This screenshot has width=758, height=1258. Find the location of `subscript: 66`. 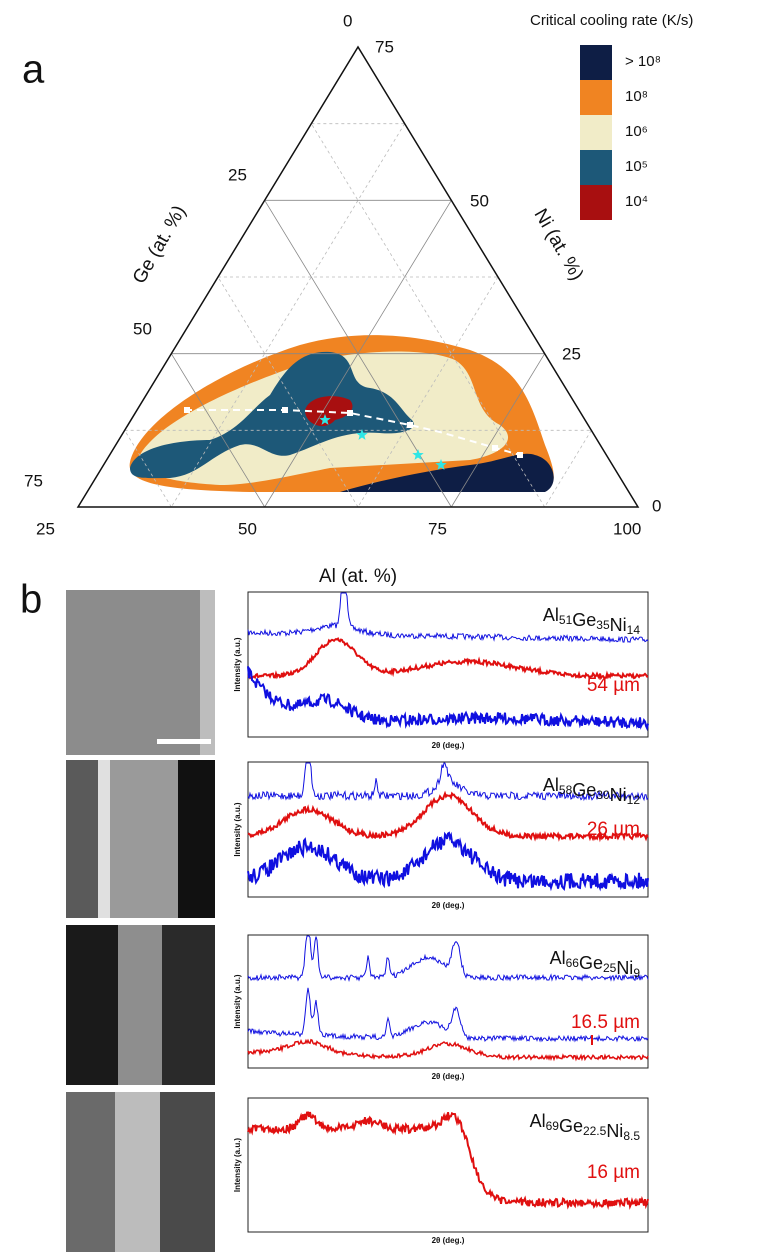

subscript: 66 is located at coordinates (573, 963).